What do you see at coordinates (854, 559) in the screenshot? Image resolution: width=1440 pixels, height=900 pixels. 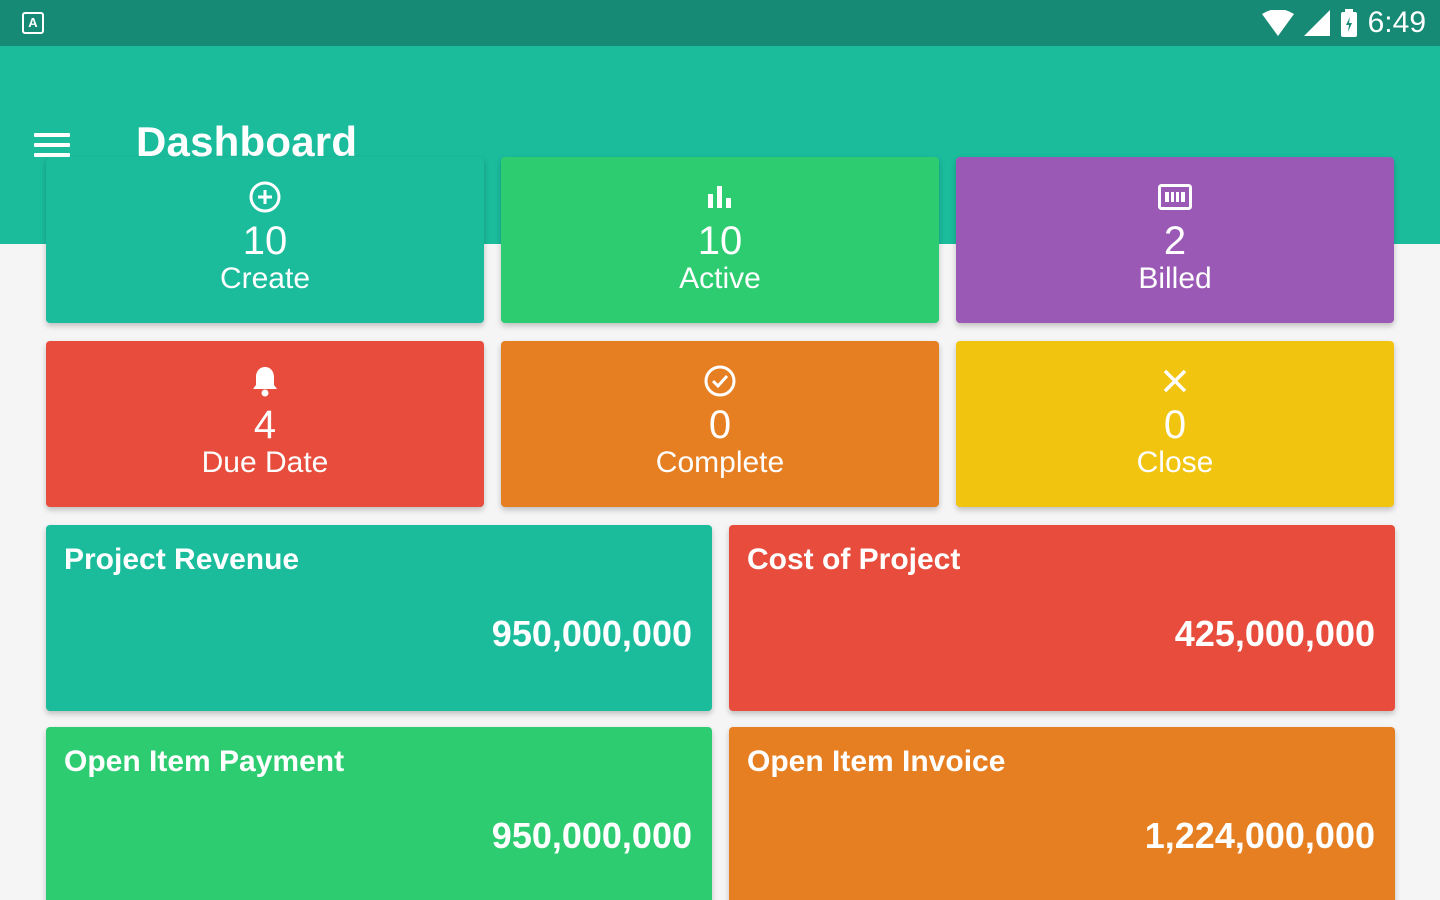 I see `summary-title: Cost of Project` at bounding box center [854, 559].